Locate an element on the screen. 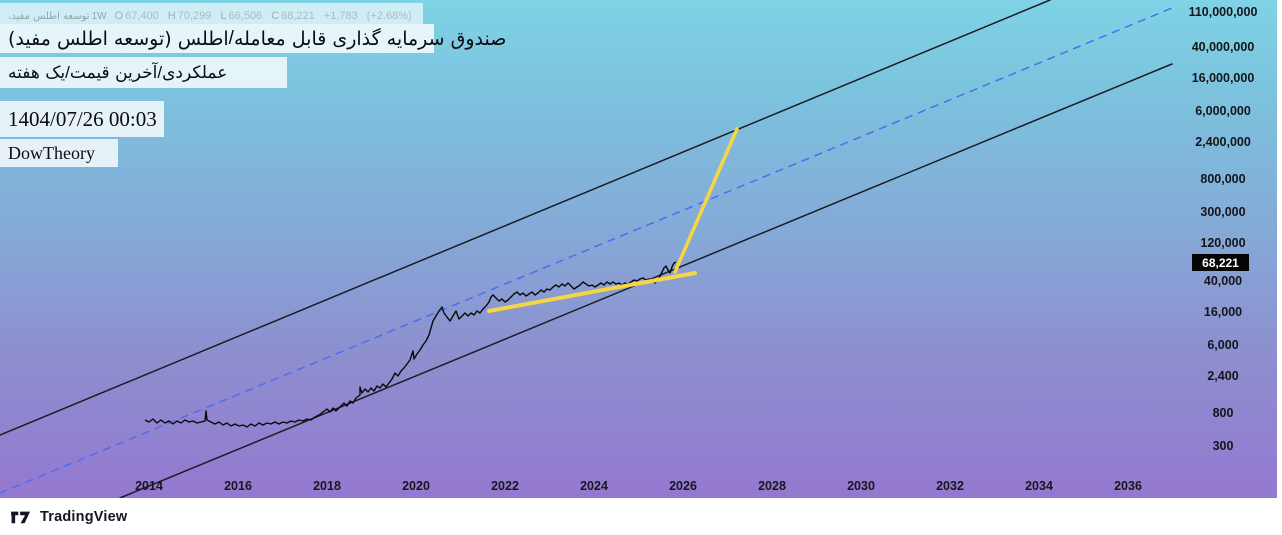 The image size is (1282, 535). last-price-value: 68,221 is located at coordinates (1220, 262).